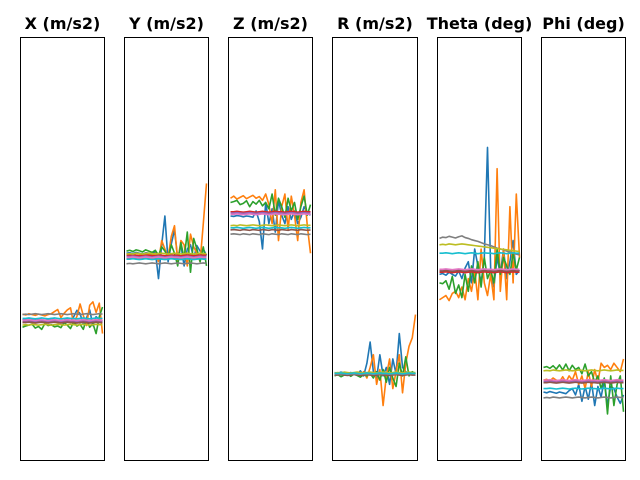 This screenshot has height=480, width=640. What do you see at coordinates (583, 23) in the screenshot?
I see `panel-title: Phi (deg)` at bounding box center [583, 23].